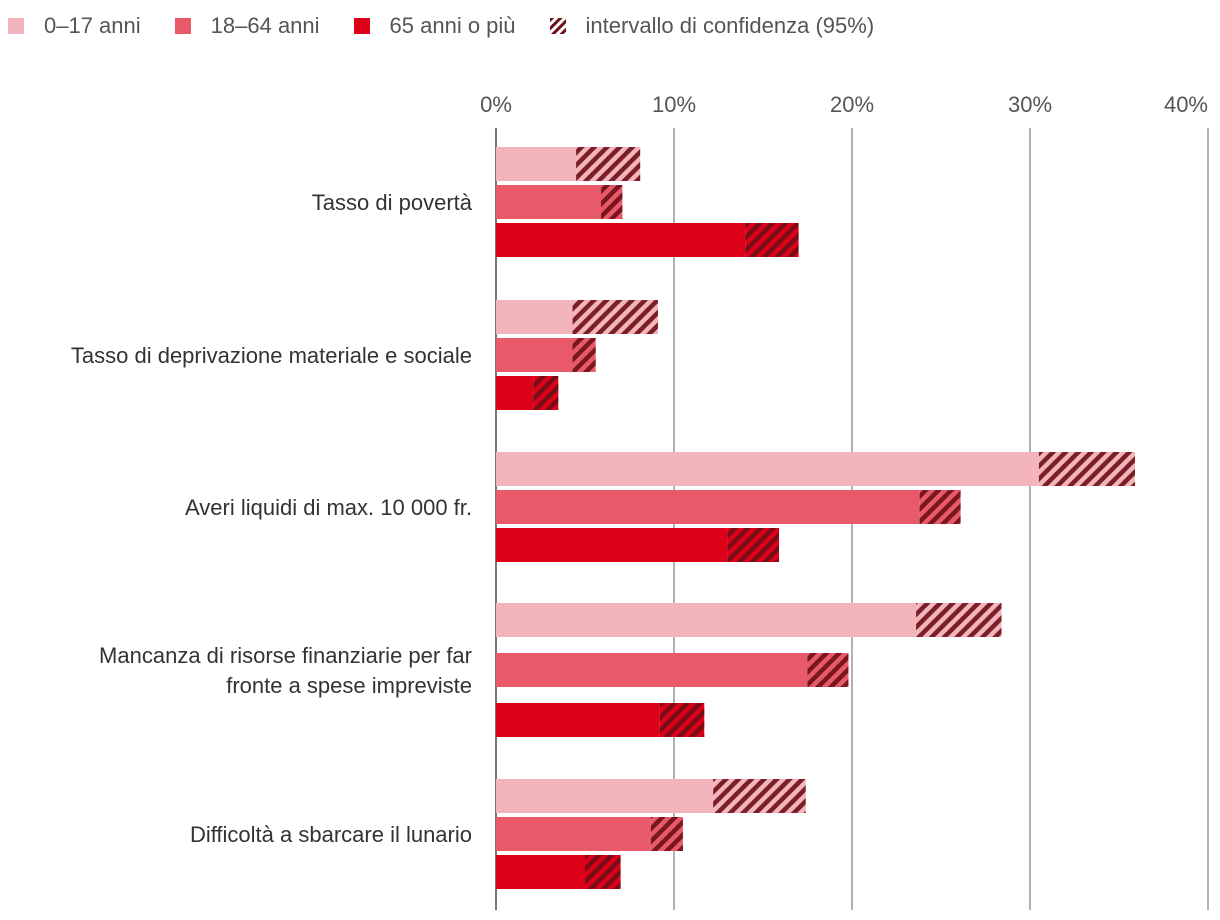 The height and width of the screenshot is (920, 1220). I want to click on legend-item-18-64: 18–64 anni, so click(247, 26).